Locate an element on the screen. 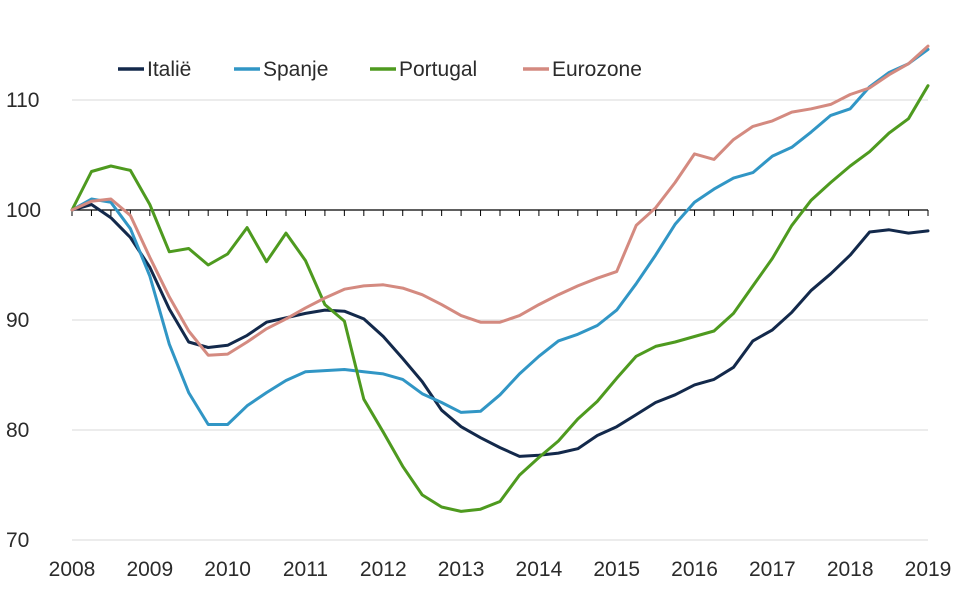 The width and height of the screenshot is (960, 600). legend-label: Italië is located at coordinates (169, 69).